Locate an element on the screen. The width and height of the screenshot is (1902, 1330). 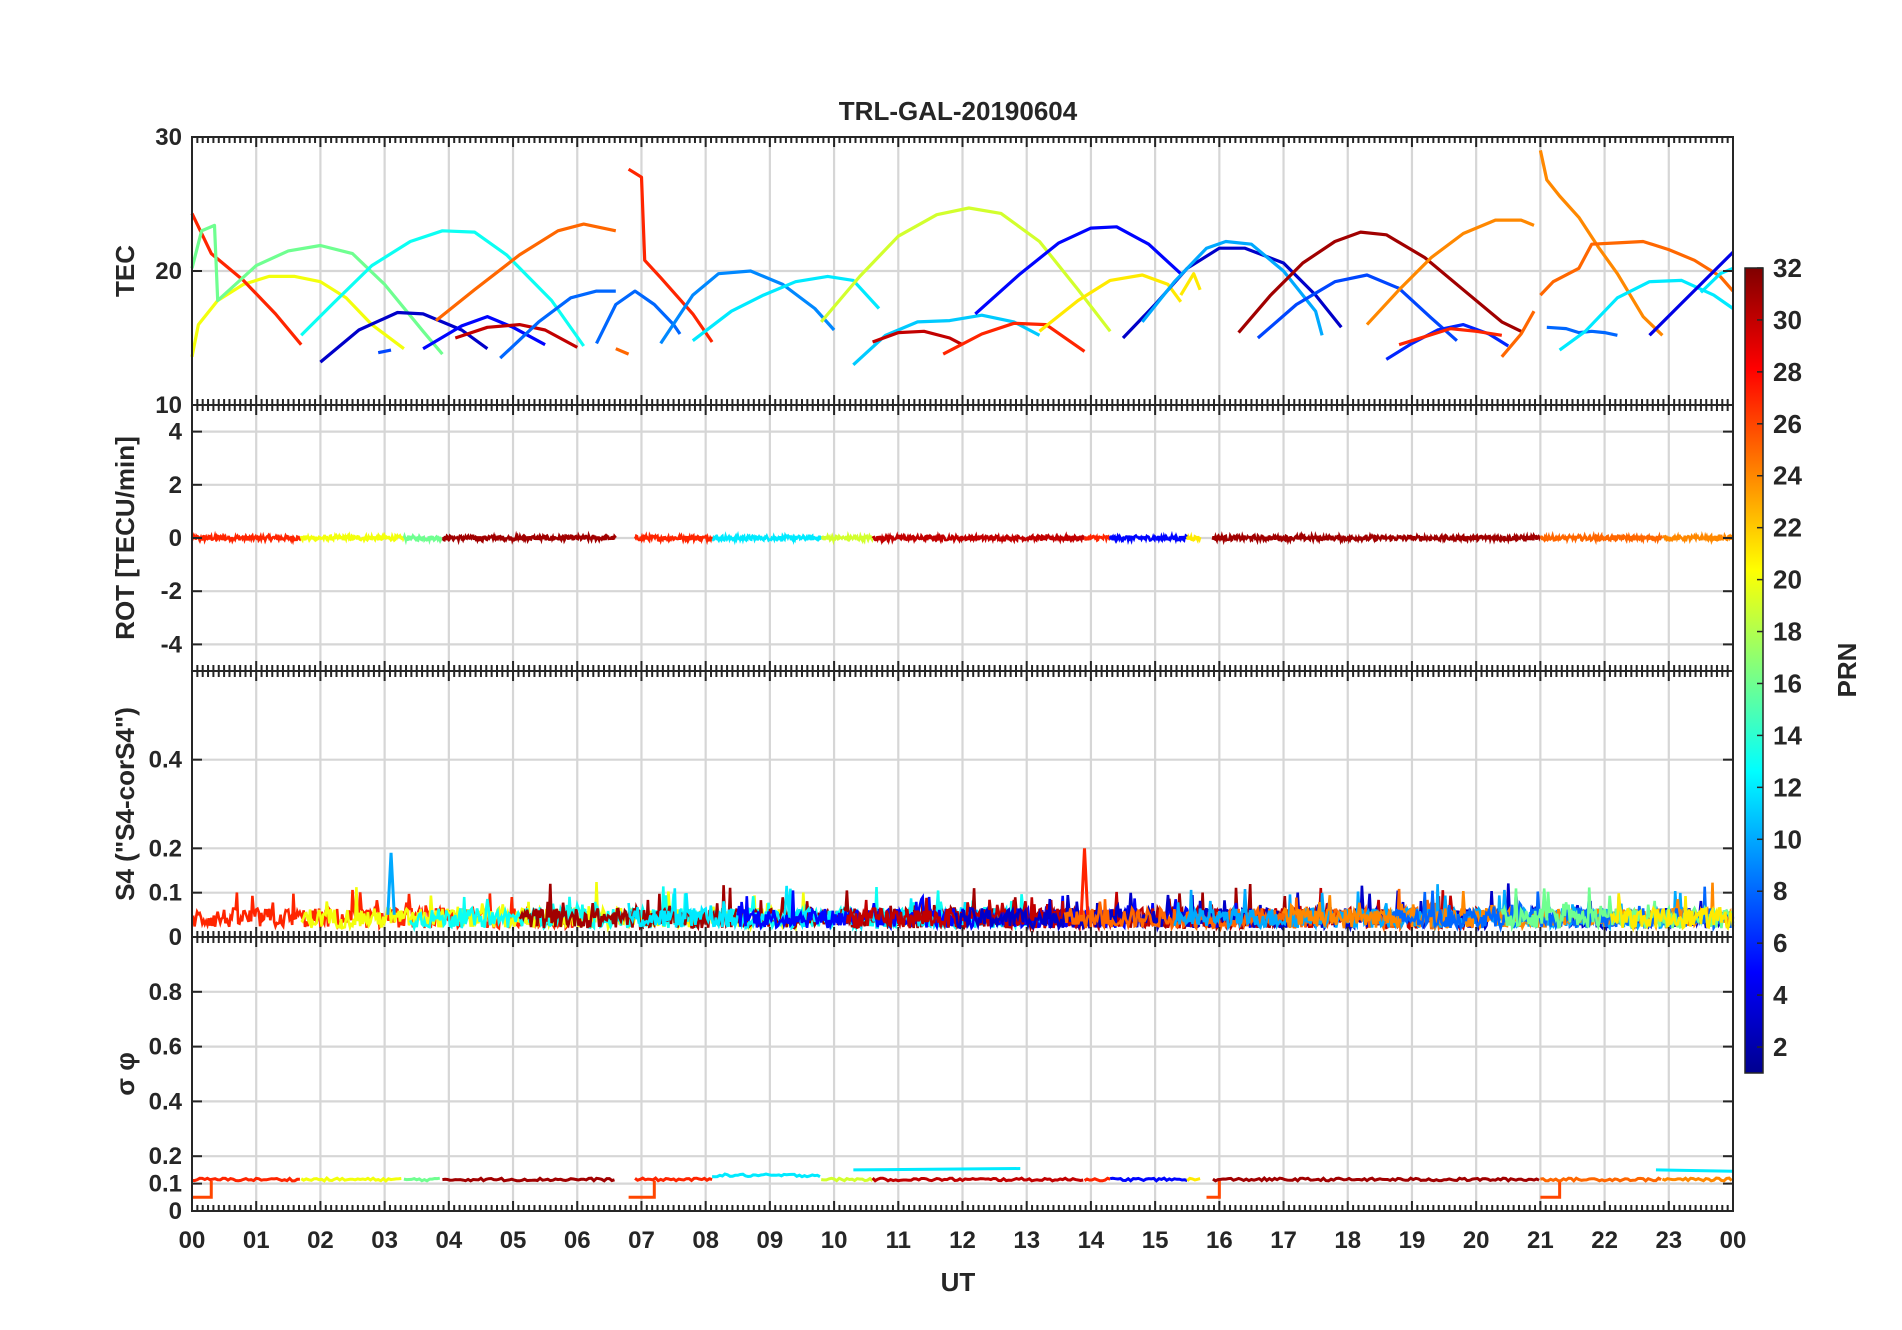
panel-rot-ylabel: ROT [TECU/min] is located at coordinates (125, 538).